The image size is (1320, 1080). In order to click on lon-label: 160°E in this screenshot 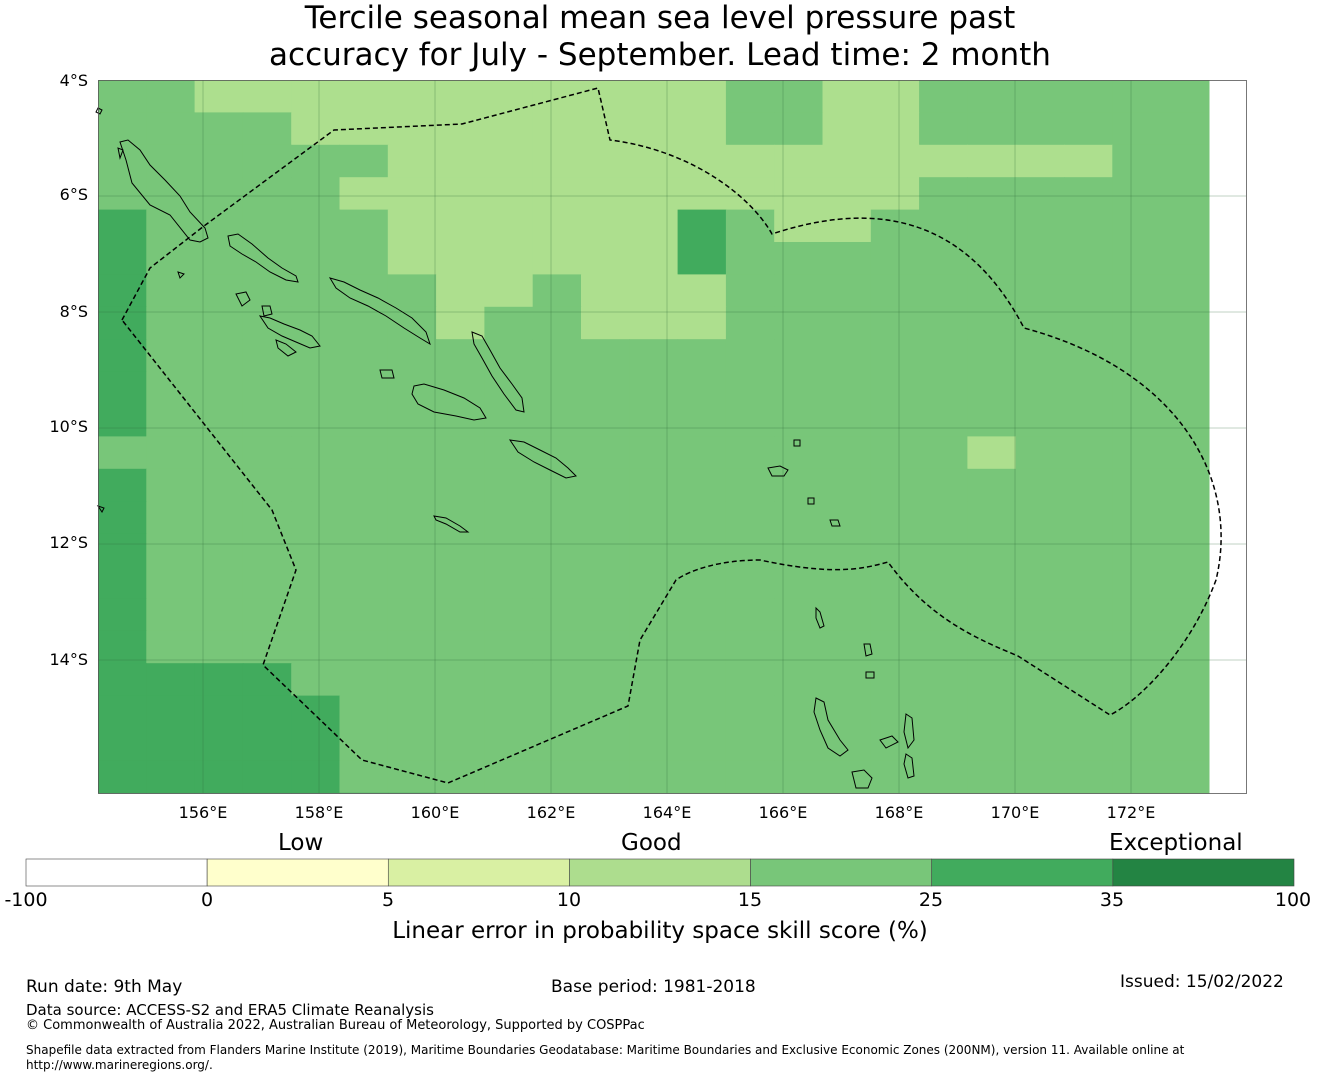, I will do `click(435, 812)`.